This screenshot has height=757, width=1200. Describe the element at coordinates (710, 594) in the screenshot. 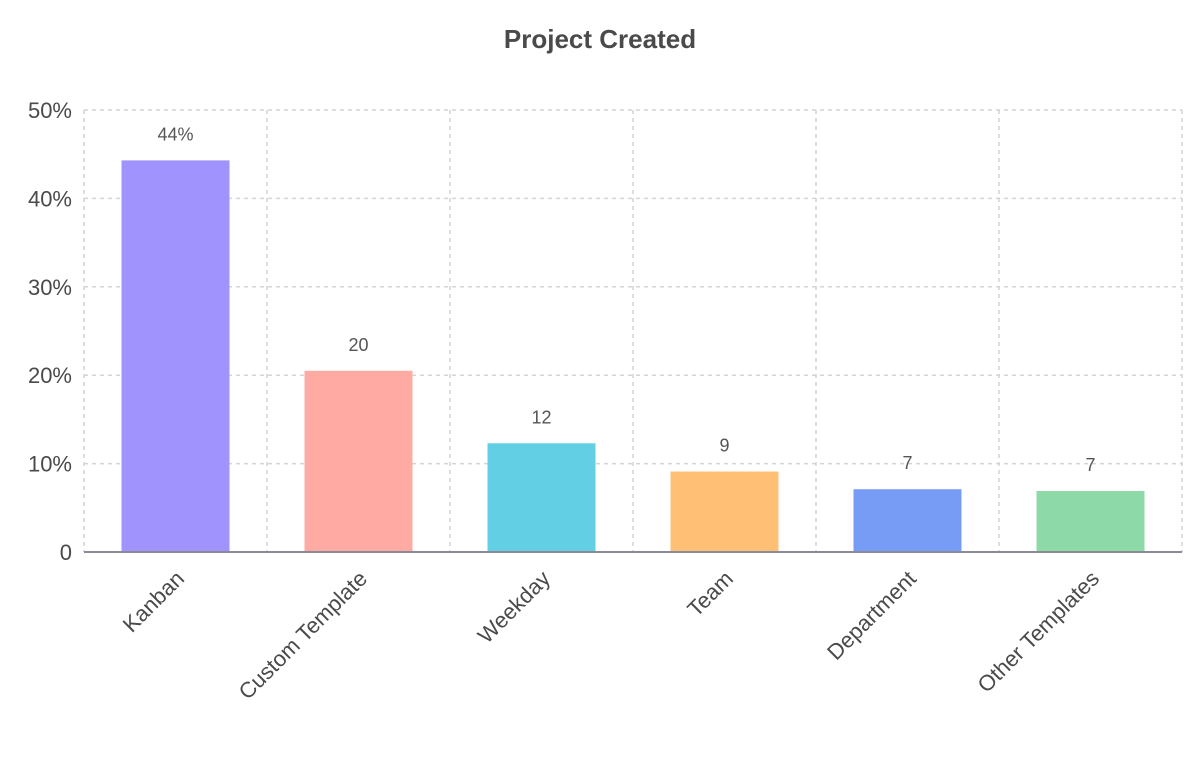

I see `x-tick-label: Team` at that location.